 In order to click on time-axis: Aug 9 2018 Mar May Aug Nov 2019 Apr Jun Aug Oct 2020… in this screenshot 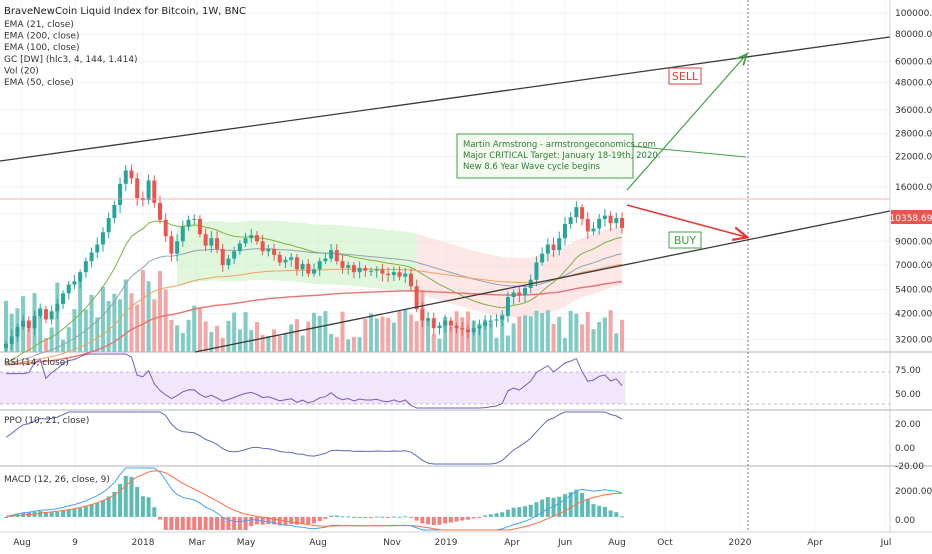, I will do `click(452, 543)`.